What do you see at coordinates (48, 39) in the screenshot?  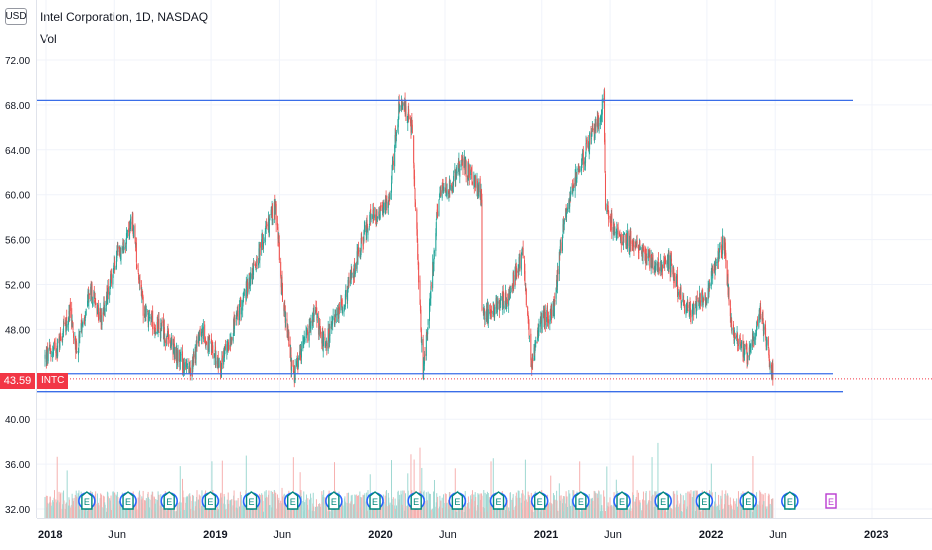 I see `volume-indicator-label: Vol` at bounding box center [48, 39].